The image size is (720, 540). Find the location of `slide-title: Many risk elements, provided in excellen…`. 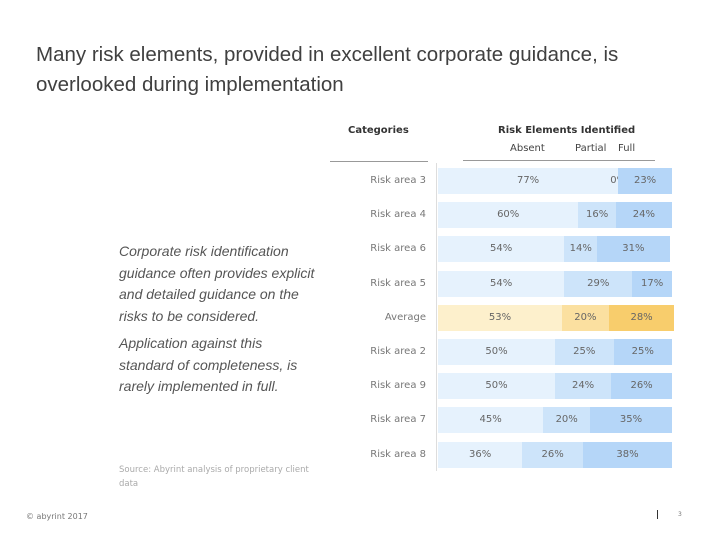

slide-title: Many risk elements, provided in excellen… is located at coordinates (327, 69).